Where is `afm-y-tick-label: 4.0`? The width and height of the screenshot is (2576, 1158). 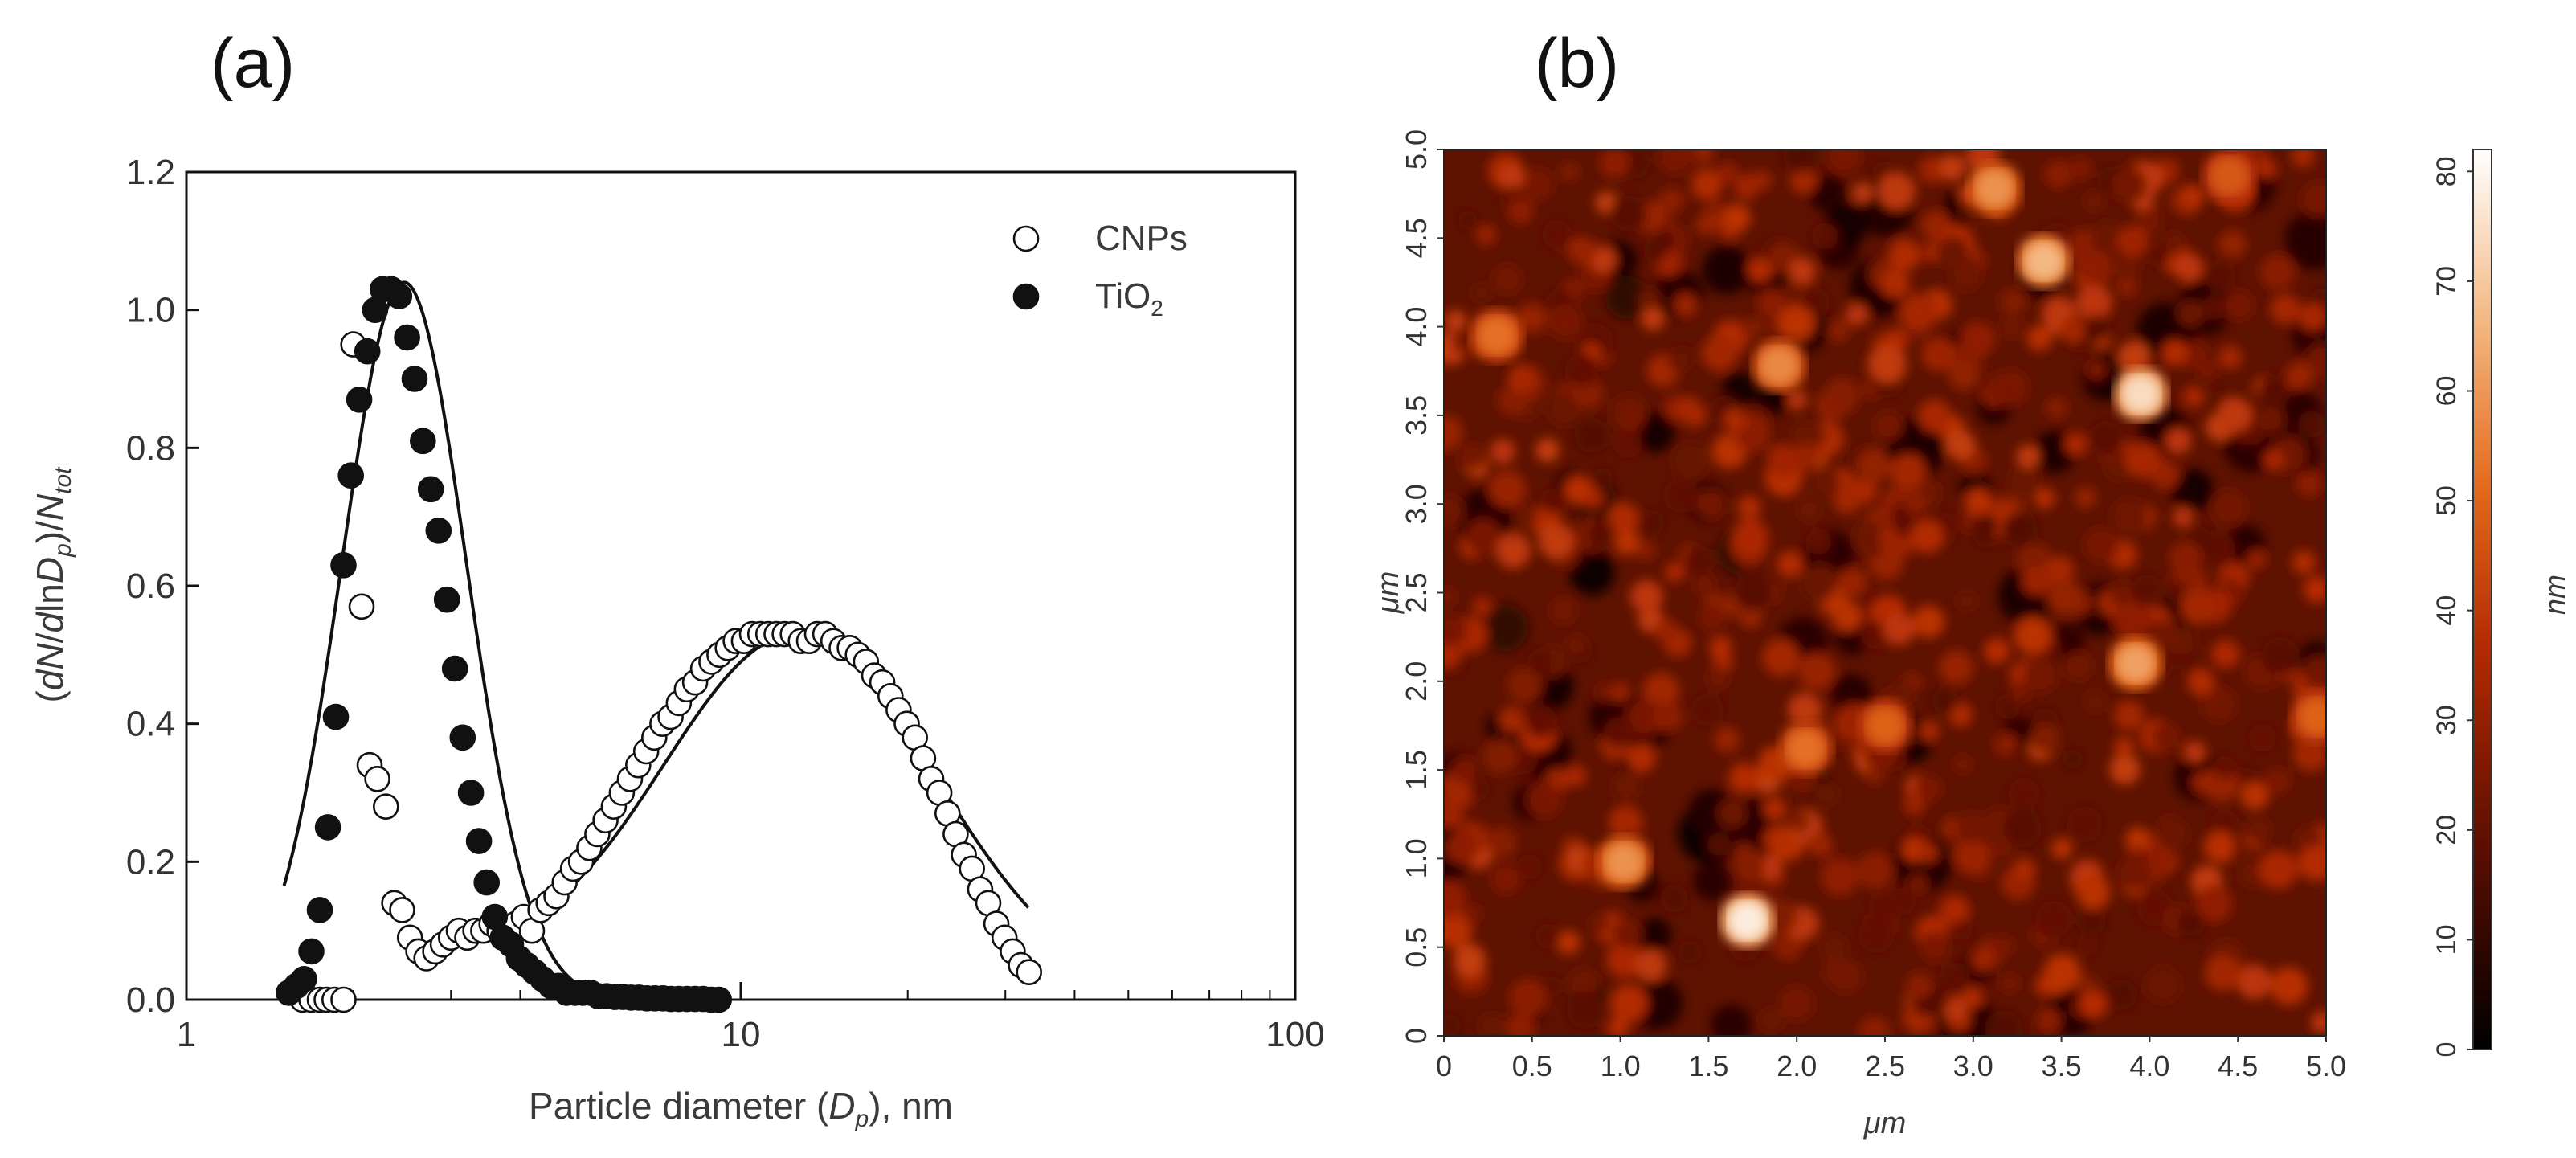
afm-y-tick-label: 4.0 is located at coordinates (1416, 327).